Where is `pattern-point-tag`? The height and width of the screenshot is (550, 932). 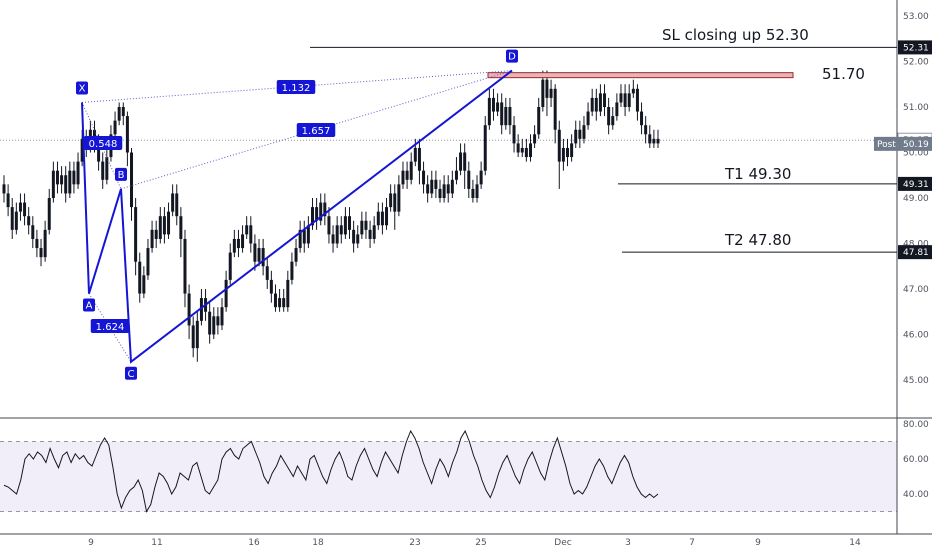 pattern-point-tag is located at coordinates (82, 88).